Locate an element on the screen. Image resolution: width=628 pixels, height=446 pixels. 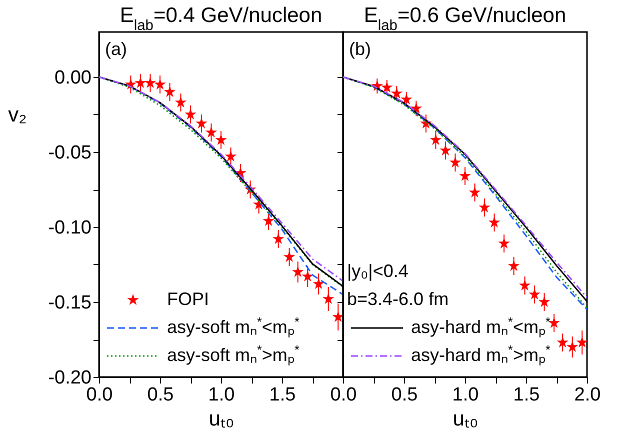
legend-label: asy-hard mₙ$^{*}$<mₚ$^{*}$ is located at coordinates (480, 326).